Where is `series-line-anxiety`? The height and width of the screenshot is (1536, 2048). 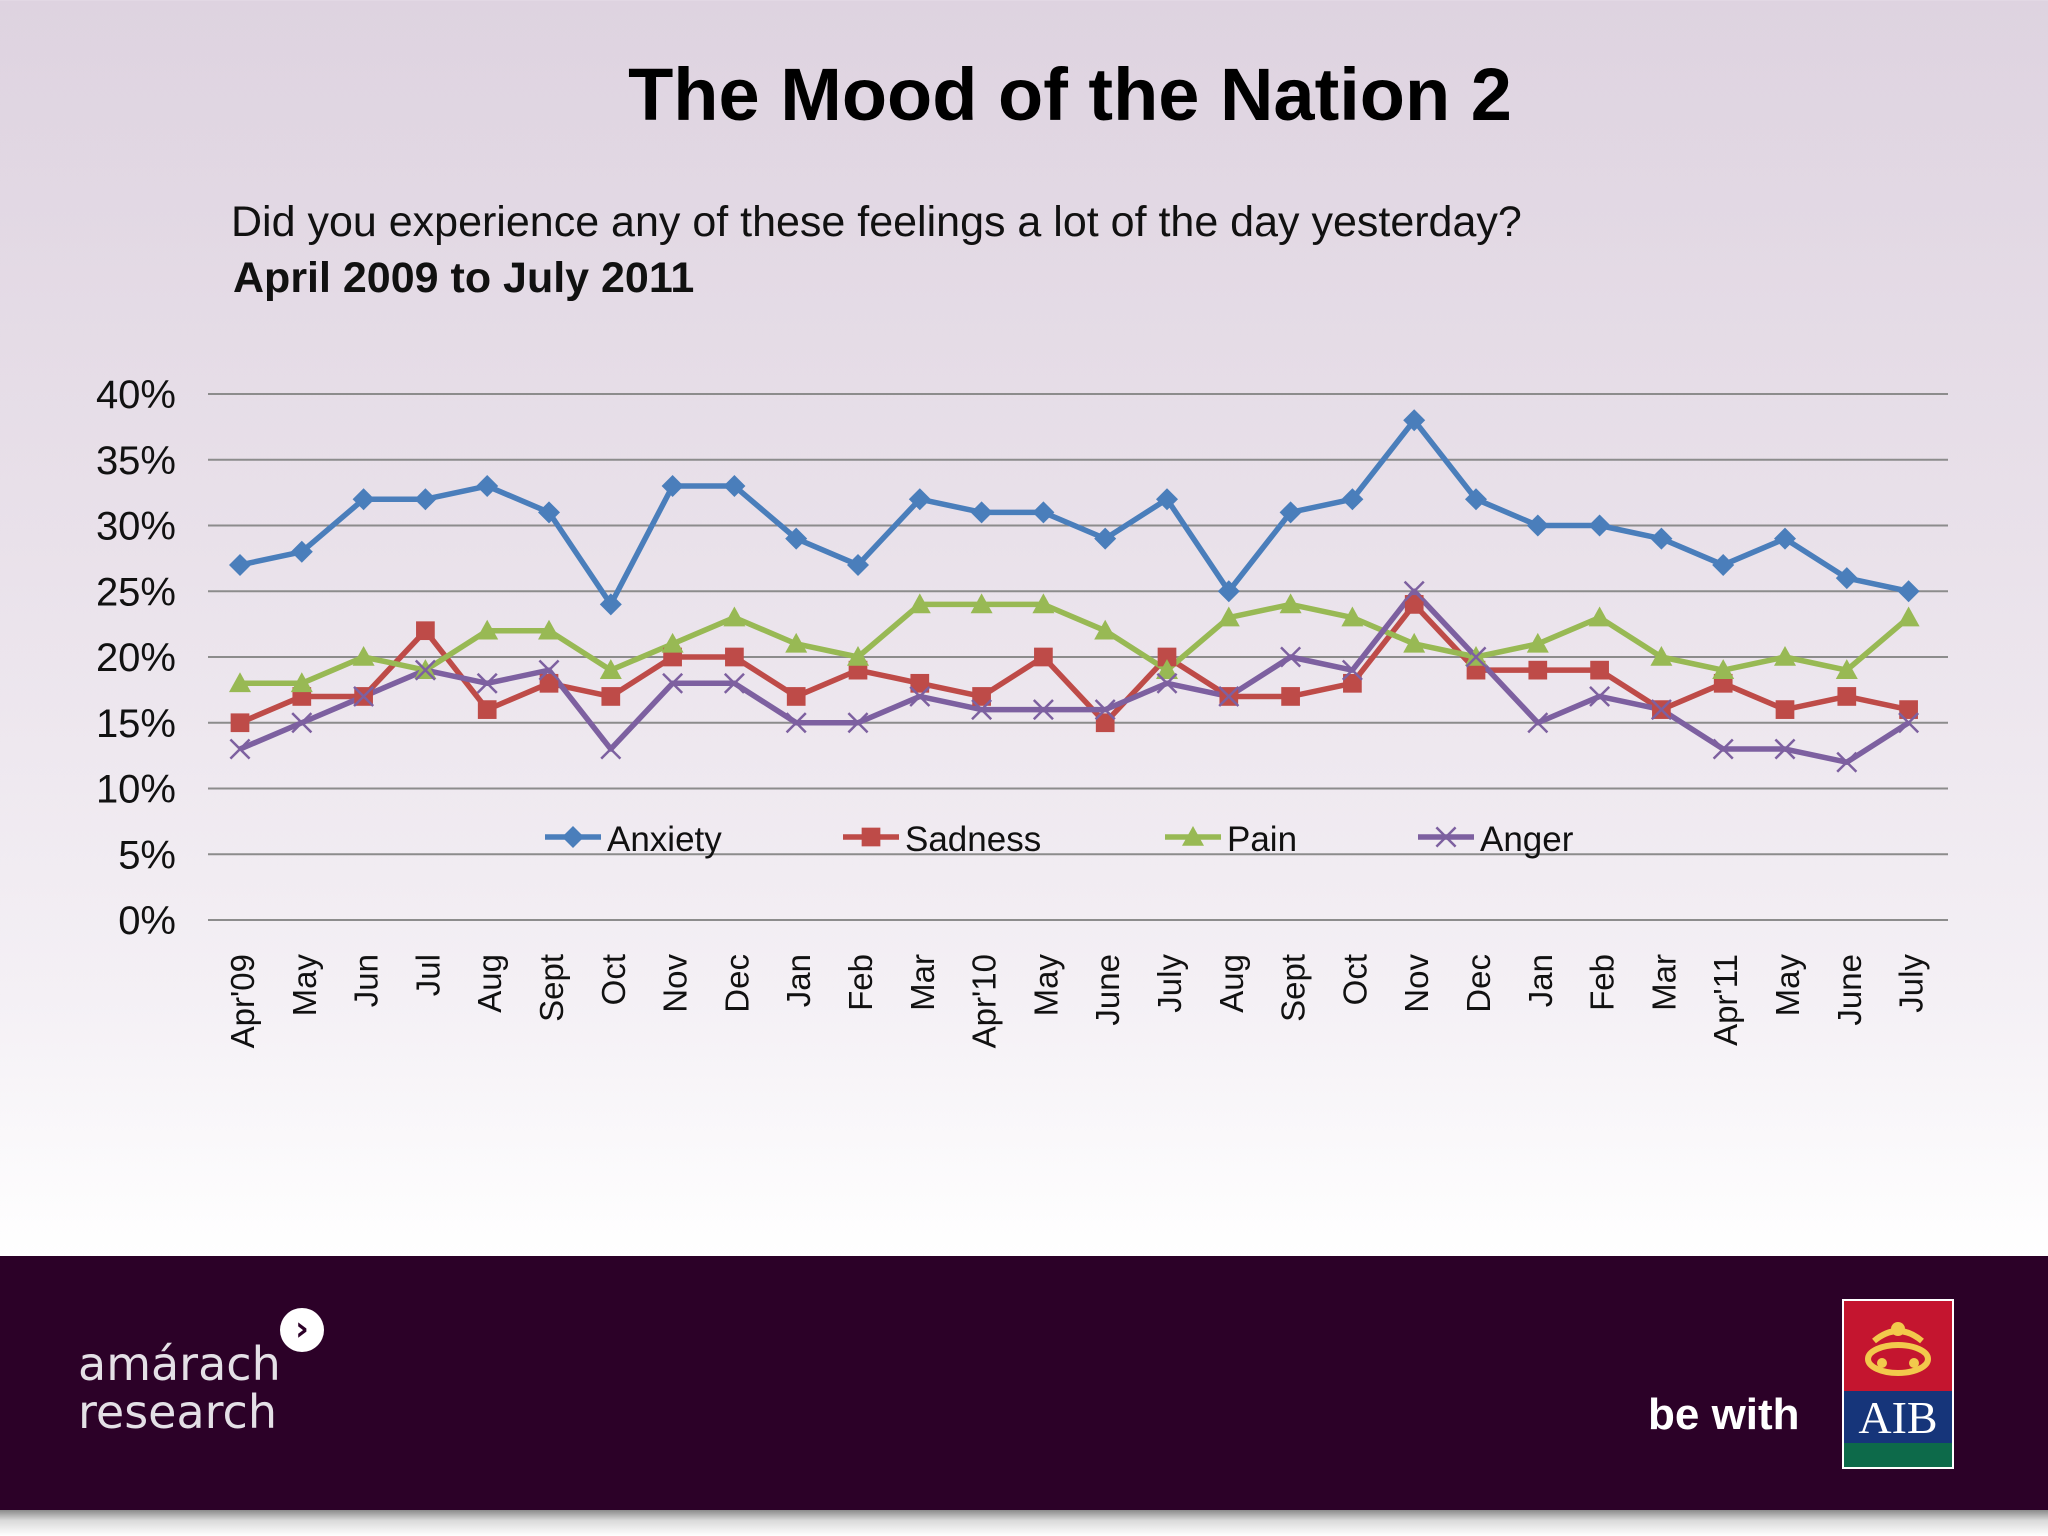
series-line-anxiety is located at coordinates (1074, 512).